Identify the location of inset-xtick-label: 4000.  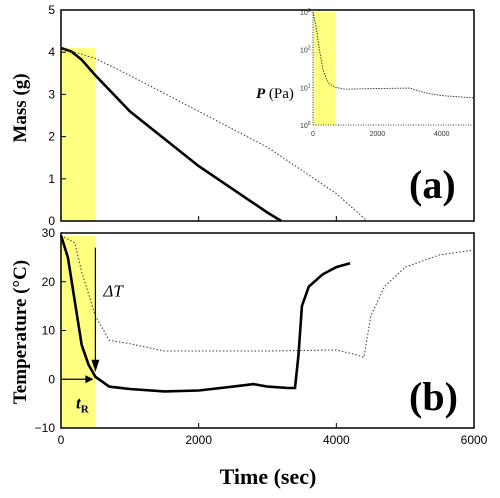
(442, 134).